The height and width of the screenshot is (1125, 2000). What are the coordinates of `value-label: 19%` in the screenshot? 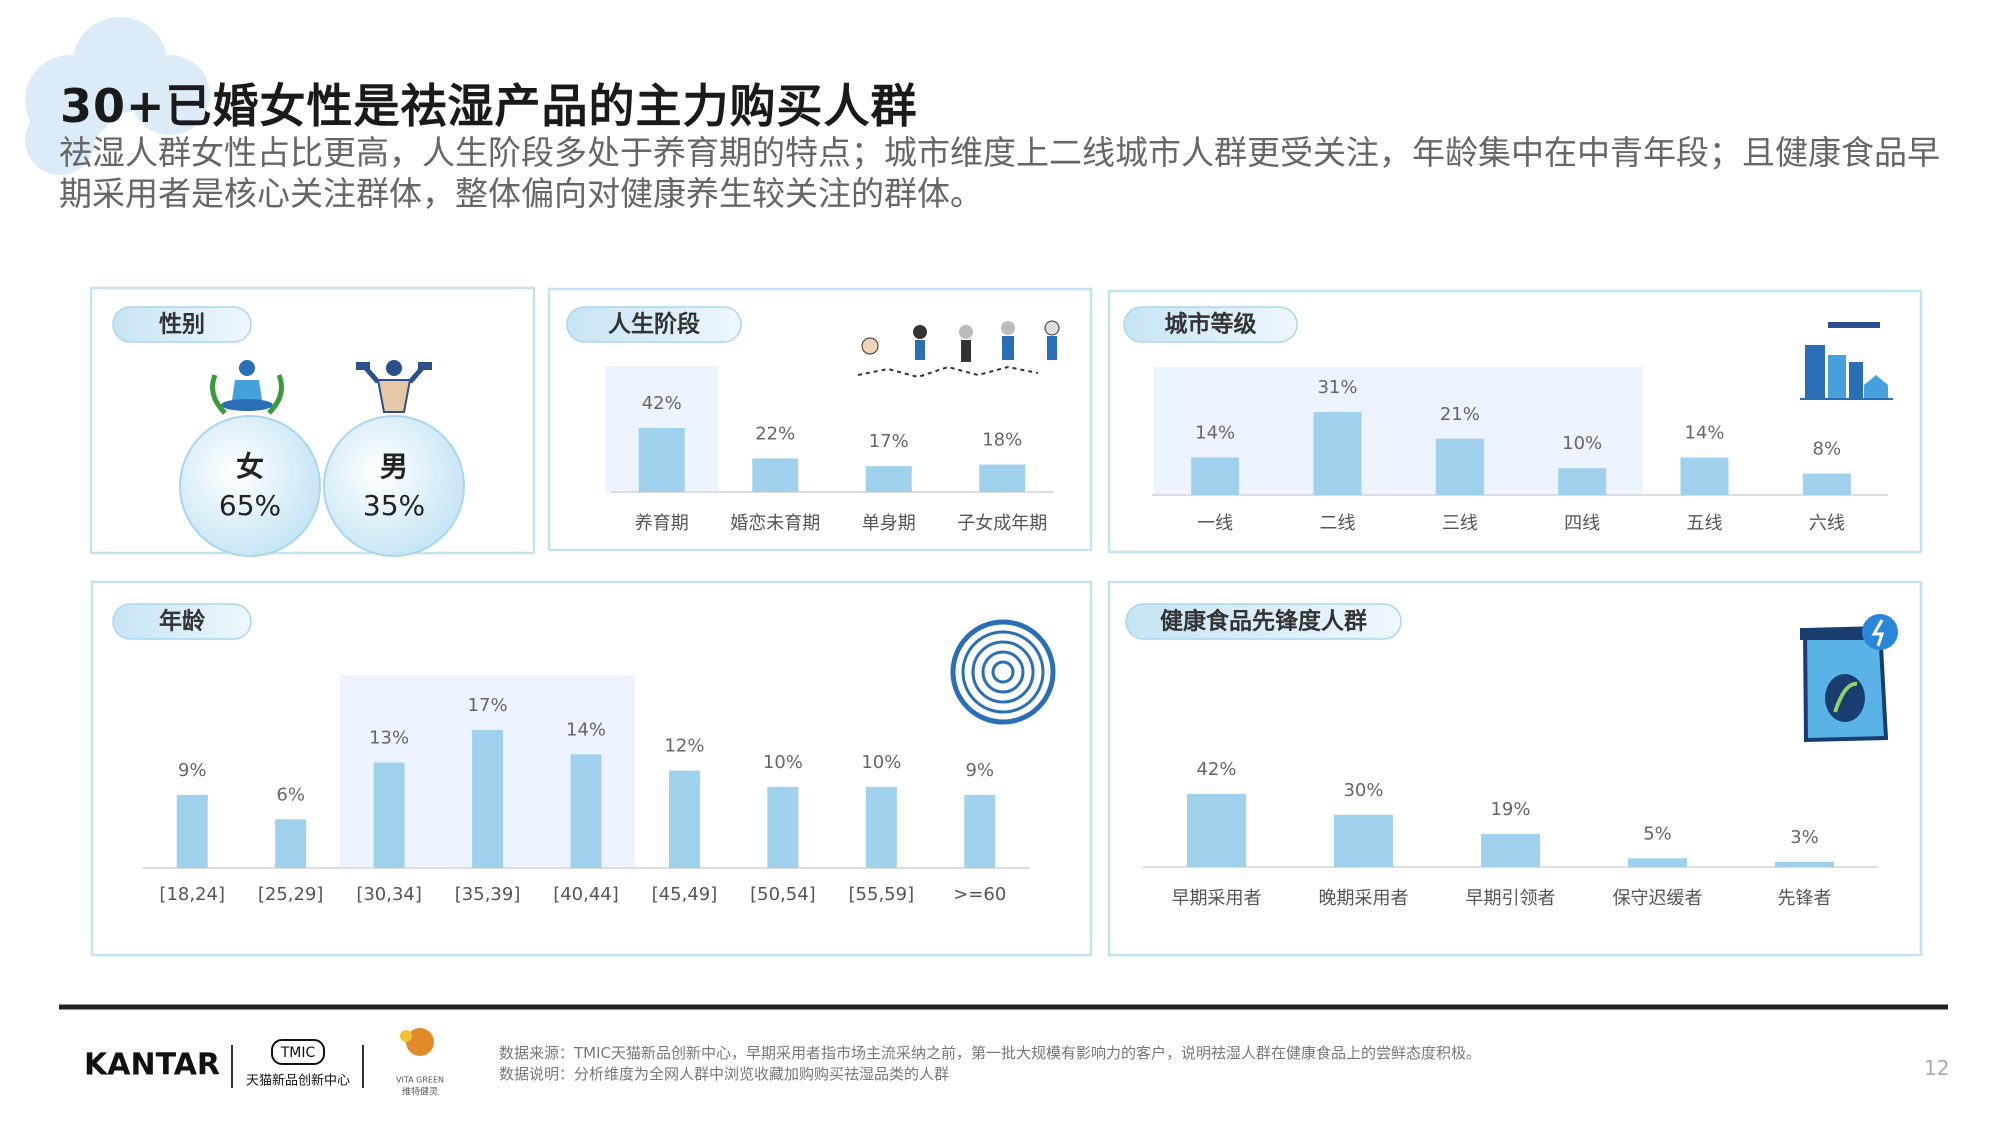 It's located at (1510, 809).